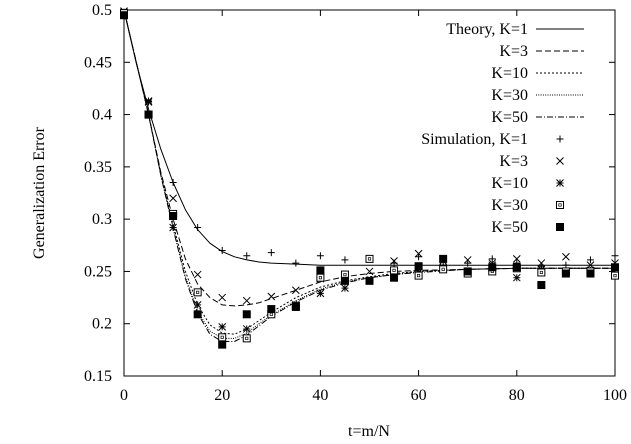 The height and width of the screenshot is (444, 631). What do you see at coordinates (102, 10) in the screenshot?
I see `y-tick-label: 0.5` at bounding box center [102, 10].